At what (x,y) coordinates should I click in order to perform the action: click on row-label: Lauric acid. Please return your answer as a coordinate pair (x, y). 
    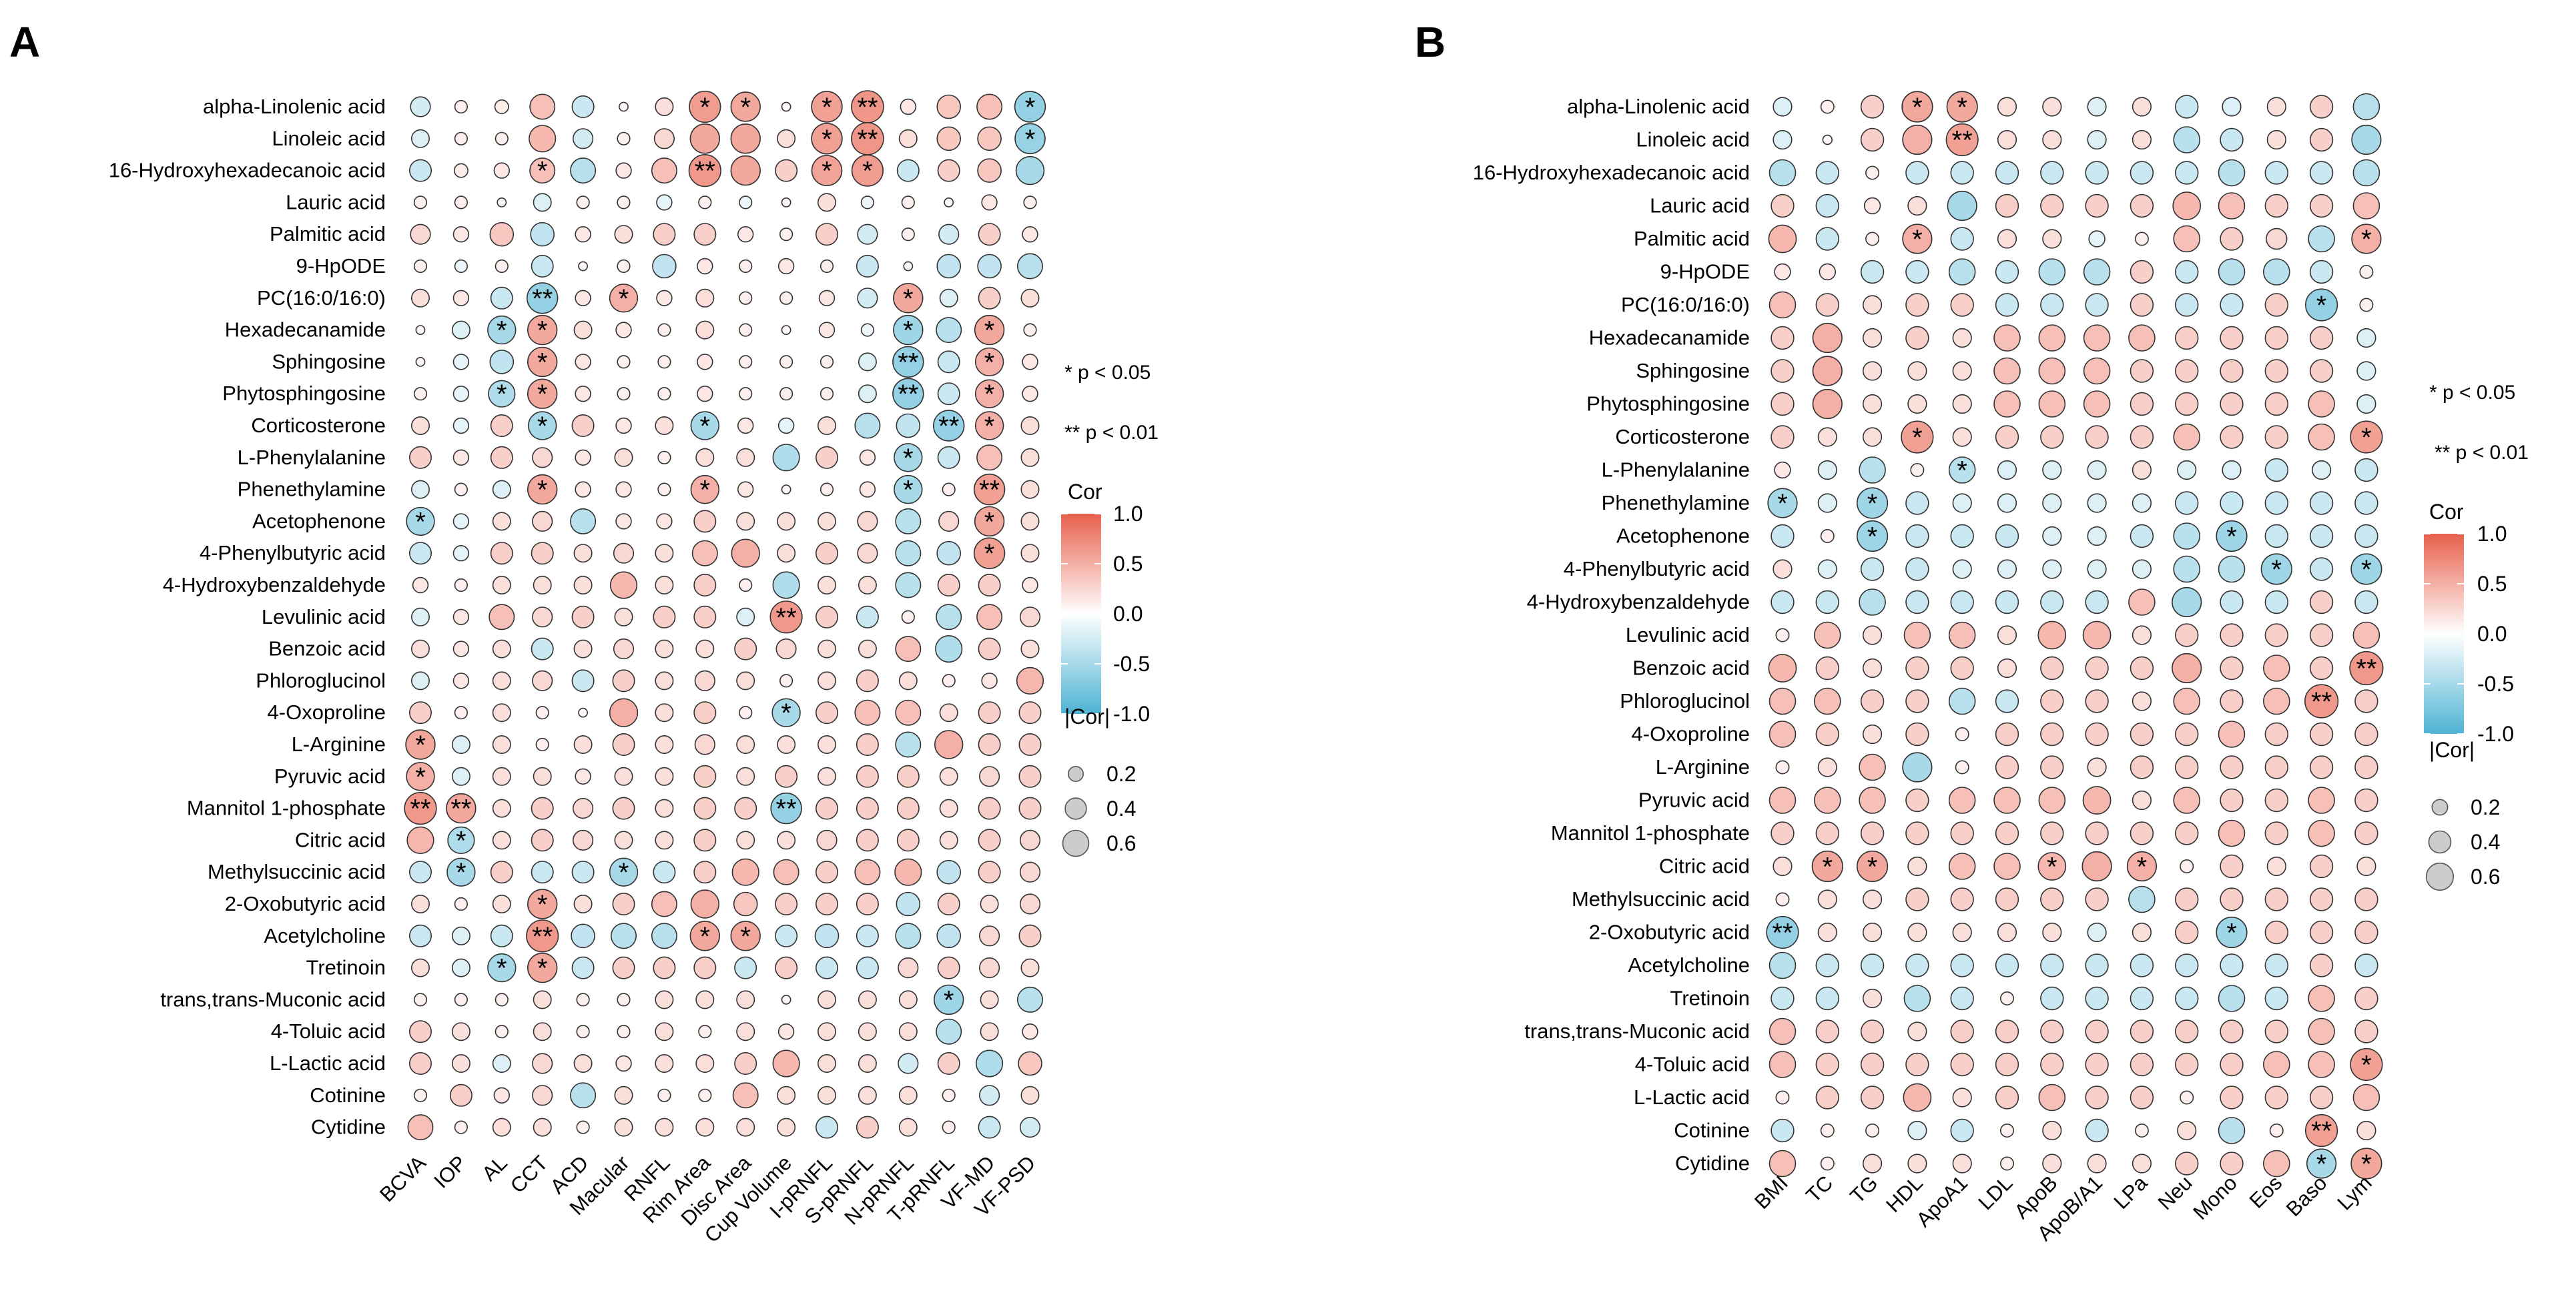
    Looking at the image, I should click on (1700, 206).